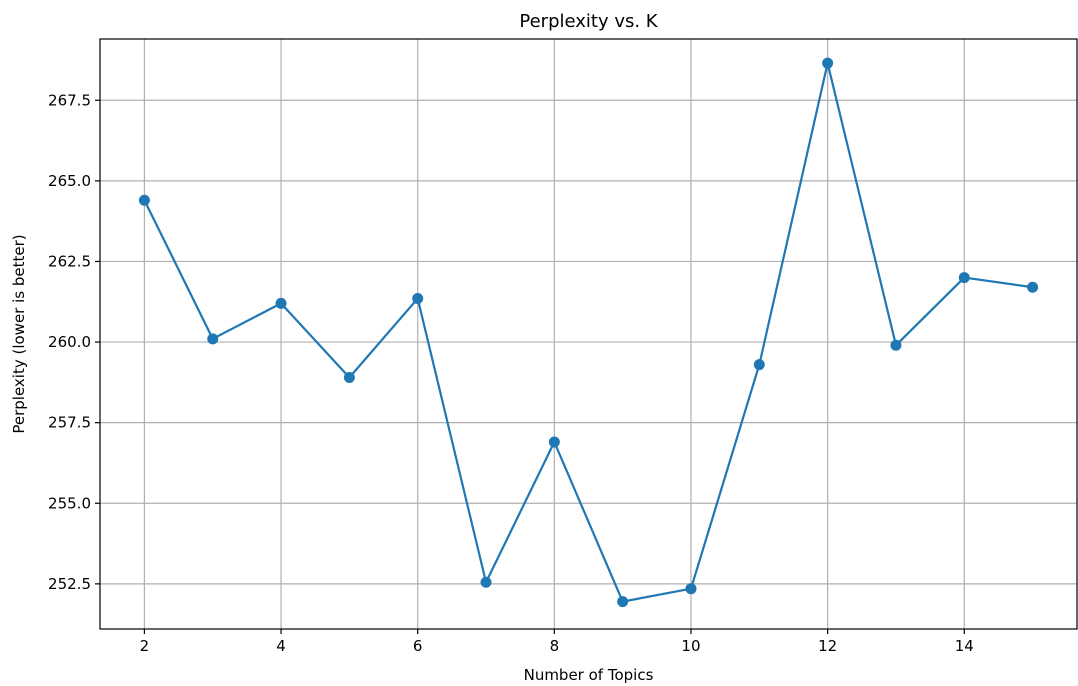 The height and width of the screenshot is (686, 1078). I want to click on y-tick-label: 255.0, so click(69, 503).